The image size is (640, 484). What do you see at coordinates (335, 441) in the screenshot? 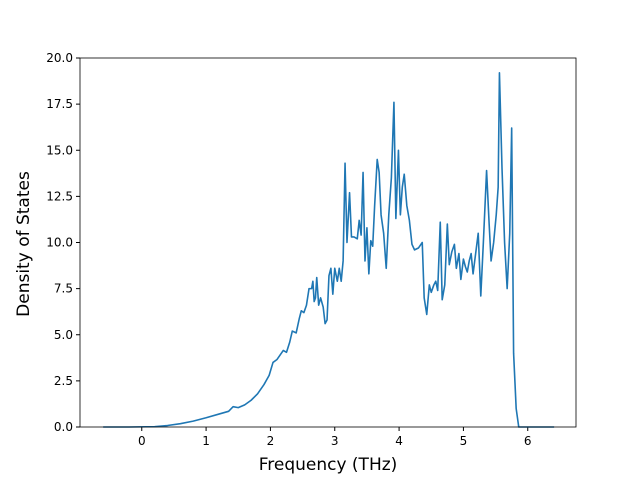
I see `x-tick-label: 3` at bounding box center [335, 441].